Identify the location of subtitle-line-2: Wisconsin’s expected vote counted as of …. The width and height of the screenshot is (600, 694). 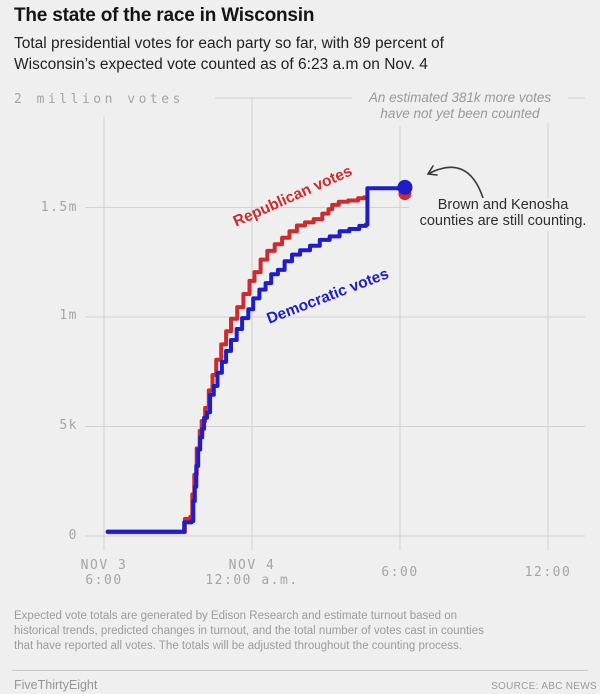
(221, 64).